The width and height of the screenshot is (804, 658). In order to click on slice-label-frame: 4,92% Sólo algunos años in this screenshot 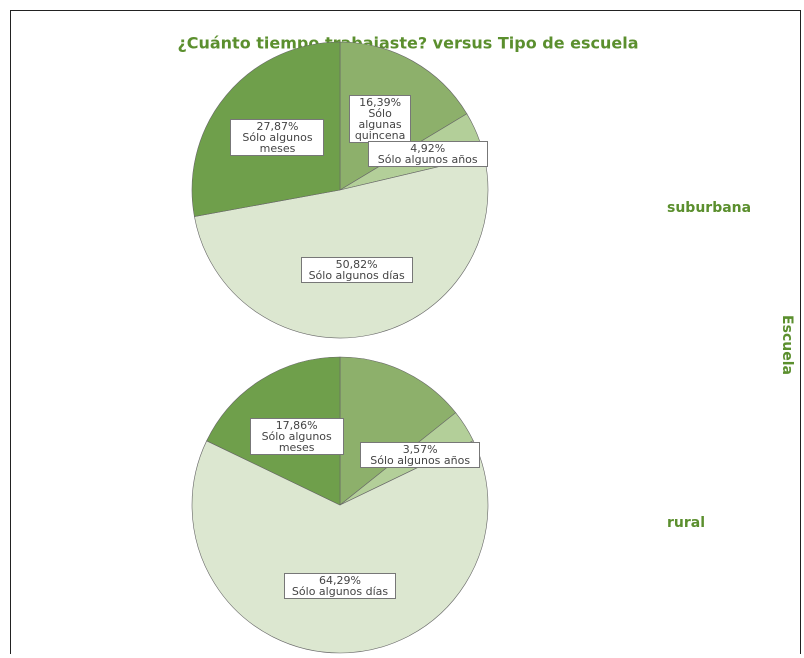, I will do `click(427, 154)`.